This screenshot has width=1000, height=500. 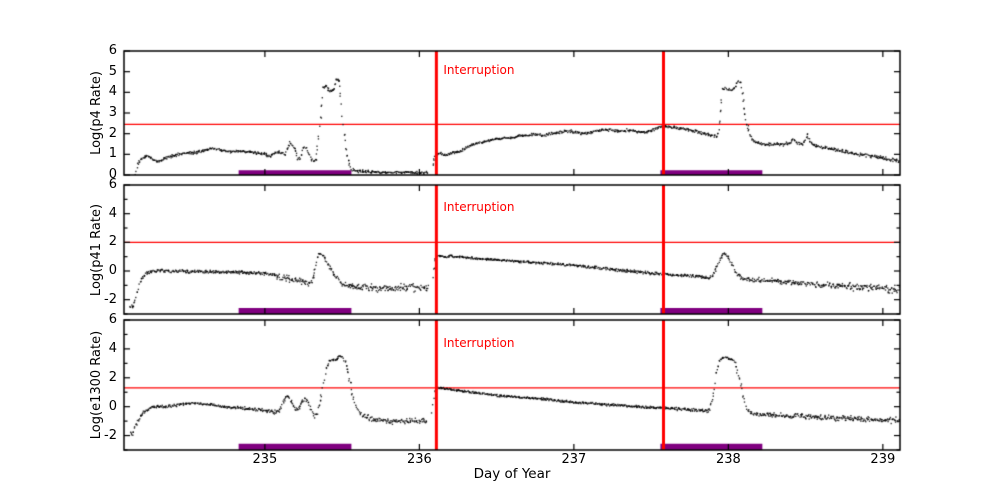 What do you see at coordinates (112, 154) in the screenshot?
I see `y-tick-label: 1` at bounding box center [112, 154].